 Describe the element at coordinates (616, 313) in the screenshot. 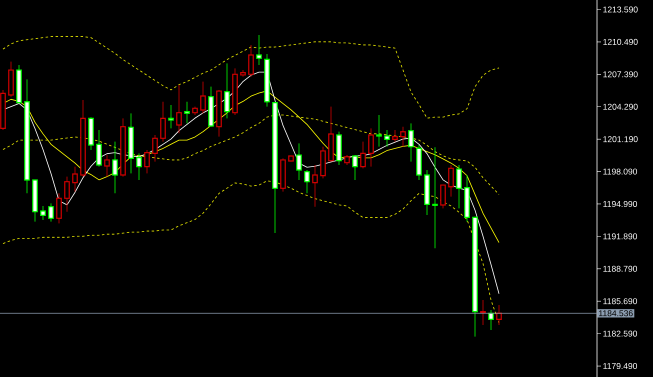

I see `ref-line-label: 1184.536` at that location.